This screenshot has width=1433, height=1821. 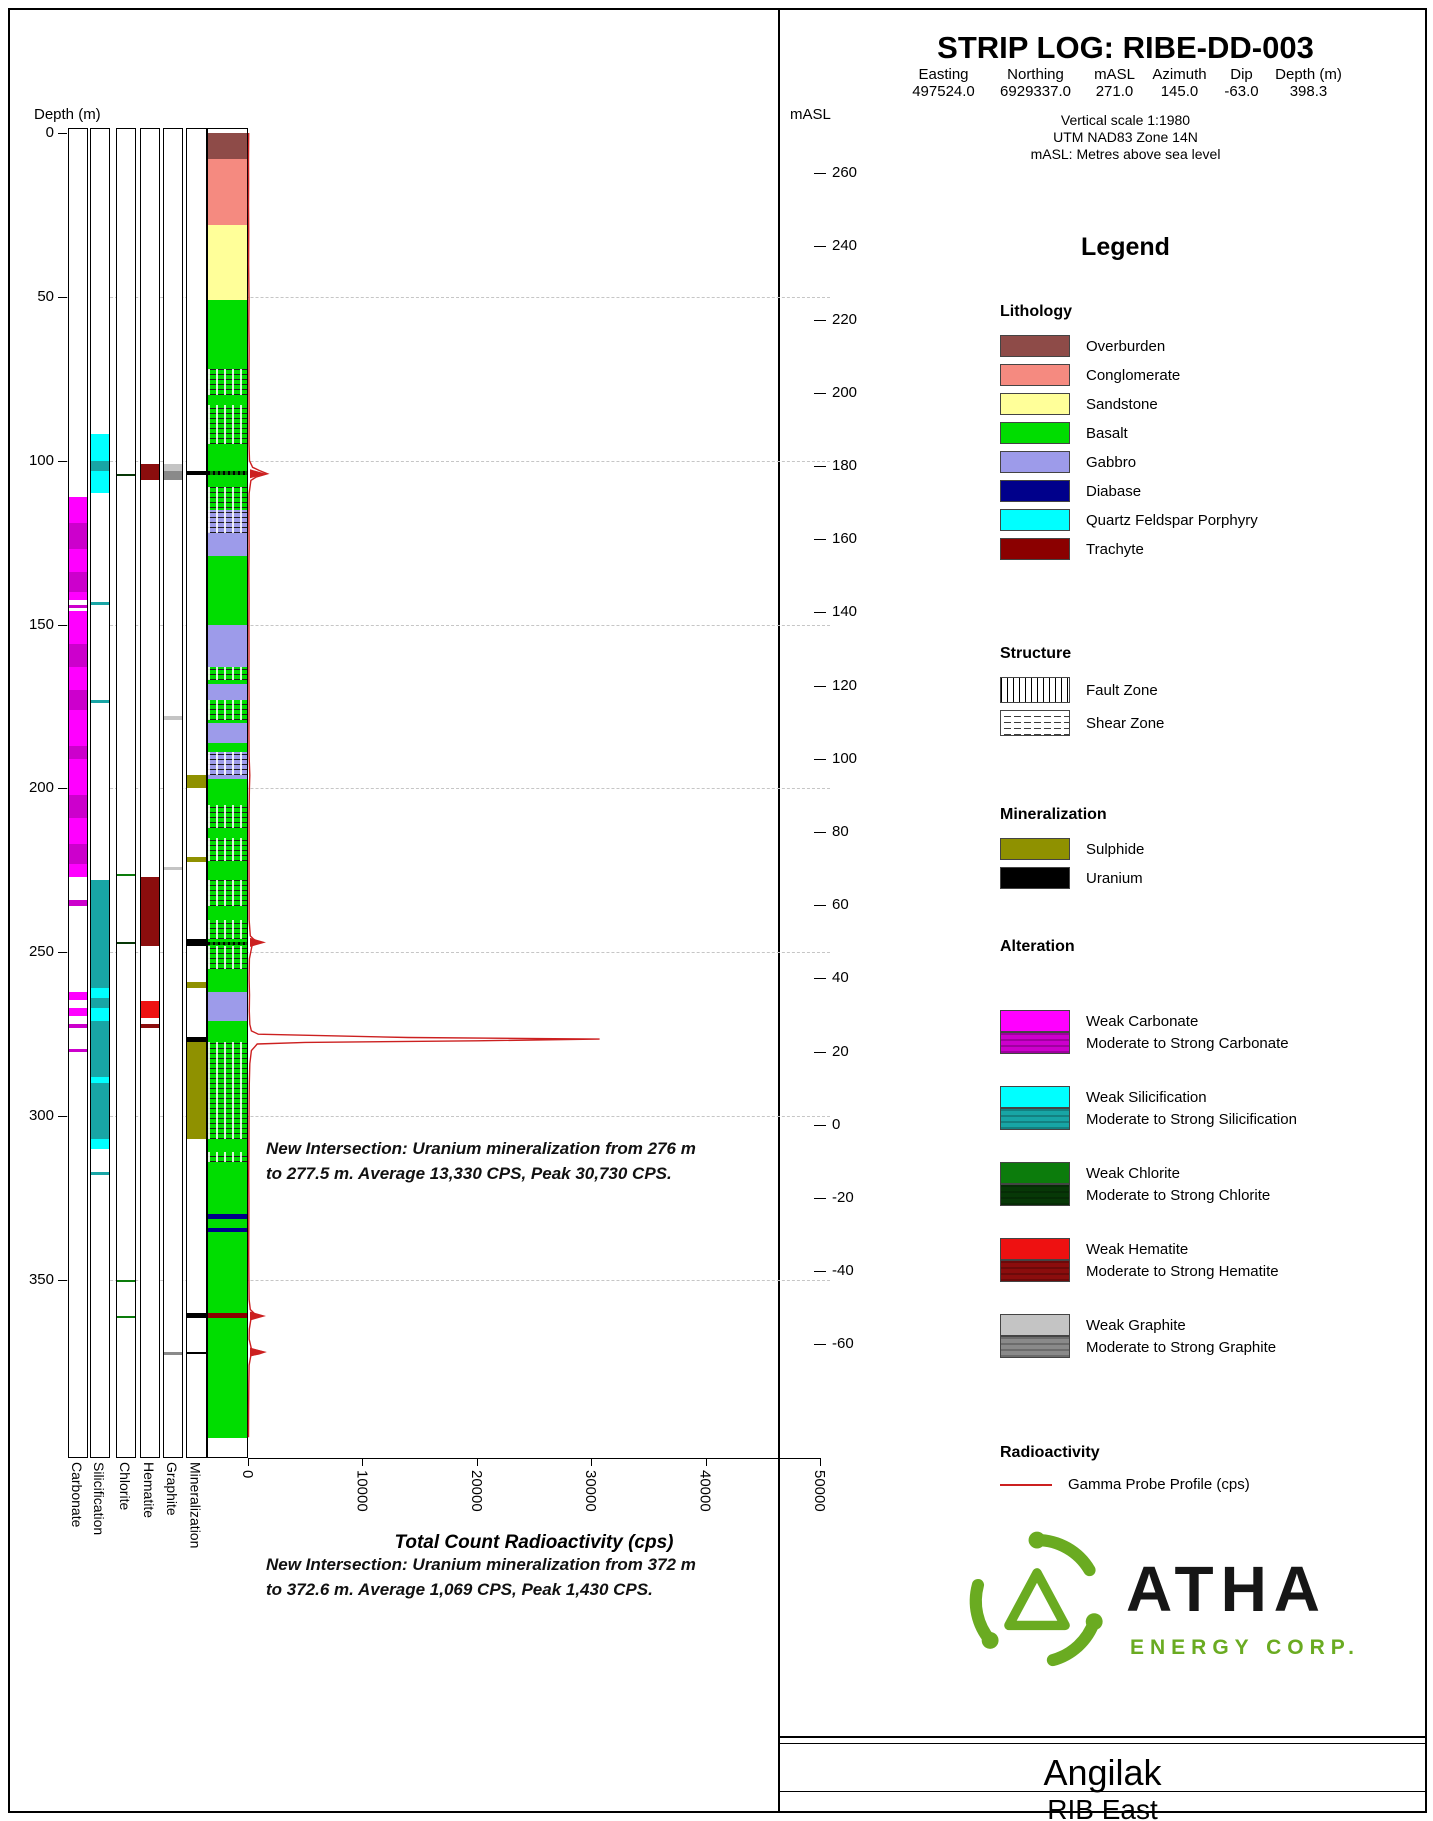 What do you see at coordinates (1226, 1589) in the screenshot?
I see `atha-wordmark: ATHA` at bounding box center [1226, 1589].